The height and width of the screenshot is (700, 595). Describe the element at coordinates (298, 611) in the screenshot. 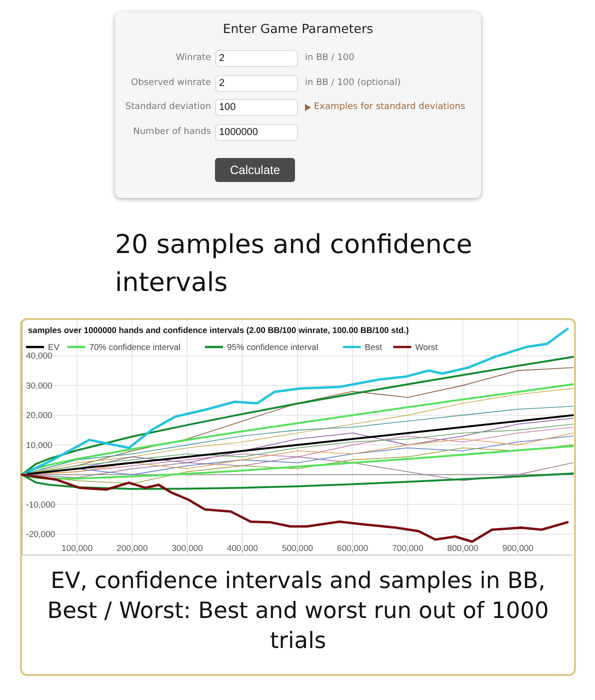

I see `text: EV, confidence intervals and samples in BB, Best / Worst: Best and worst run out of 1000 trials` at that location.